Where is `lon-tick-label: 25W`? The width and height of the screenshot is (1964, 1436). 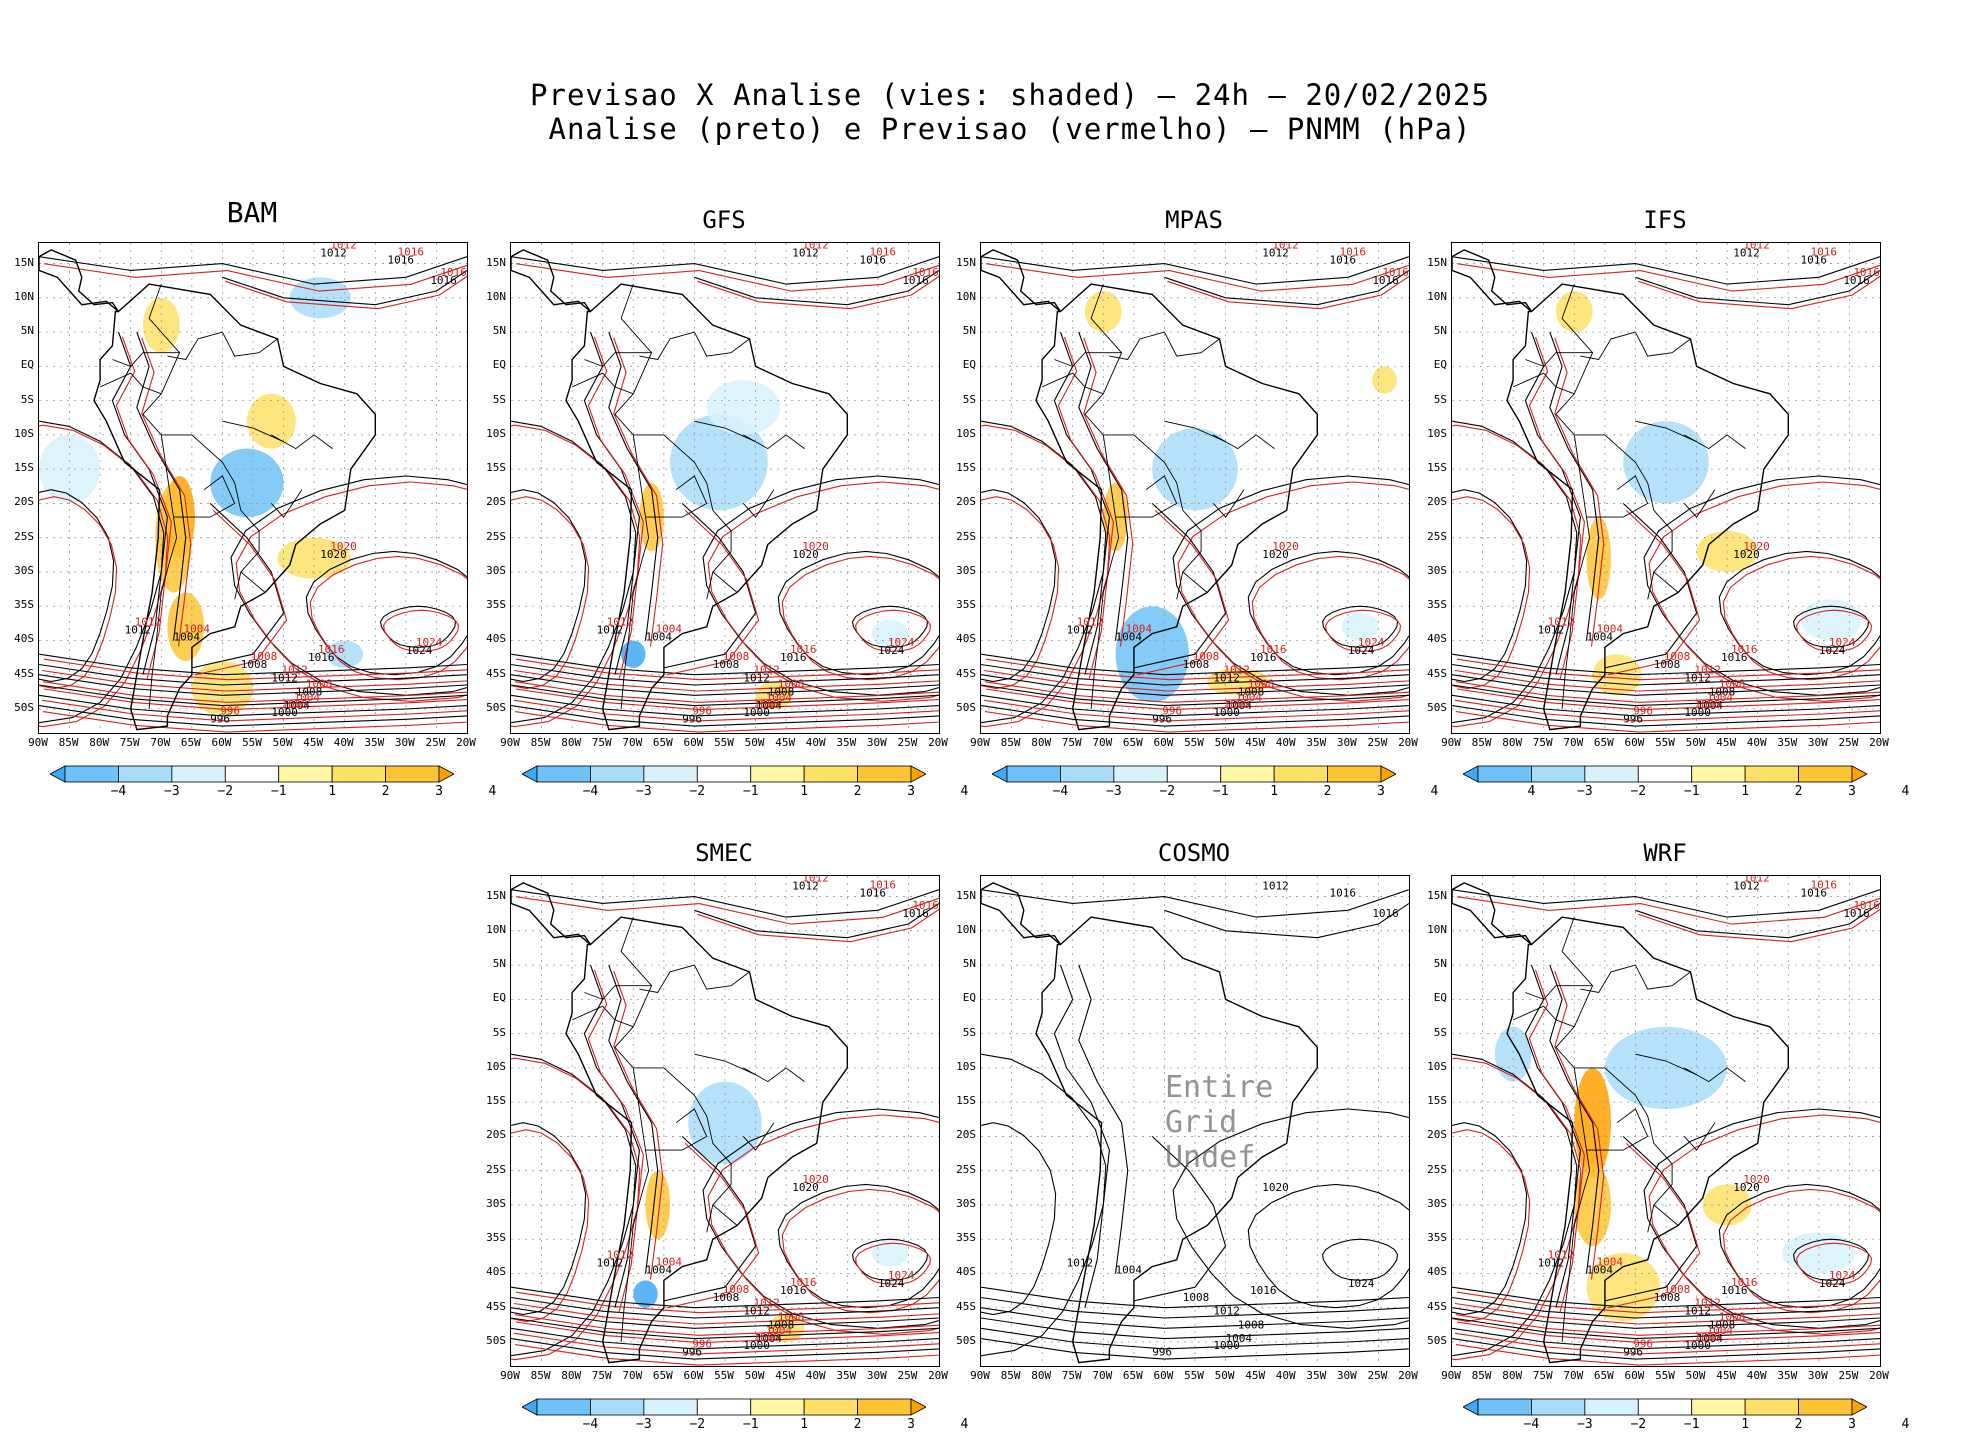
lon-tick-label: 25W is located at coordinates (907, 1375).